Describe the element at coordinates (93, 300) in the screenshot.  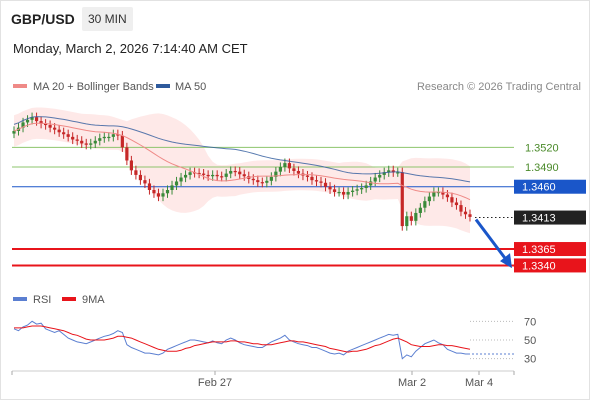
I see `legend-label-rsi-ma: 9MA` at that location.